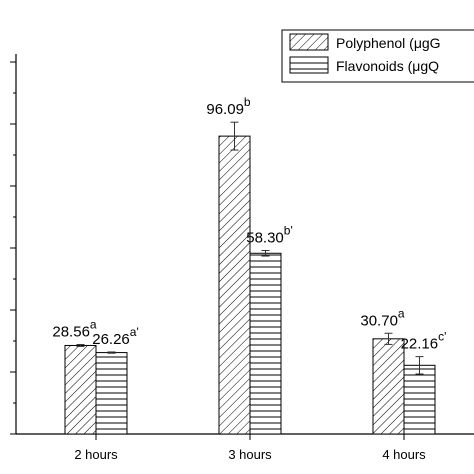 This screenshot has height=474, width=474. Describe the element at coordinates (115, 336) in the screenshot. I see `data-label: 26.26a'` at that location.